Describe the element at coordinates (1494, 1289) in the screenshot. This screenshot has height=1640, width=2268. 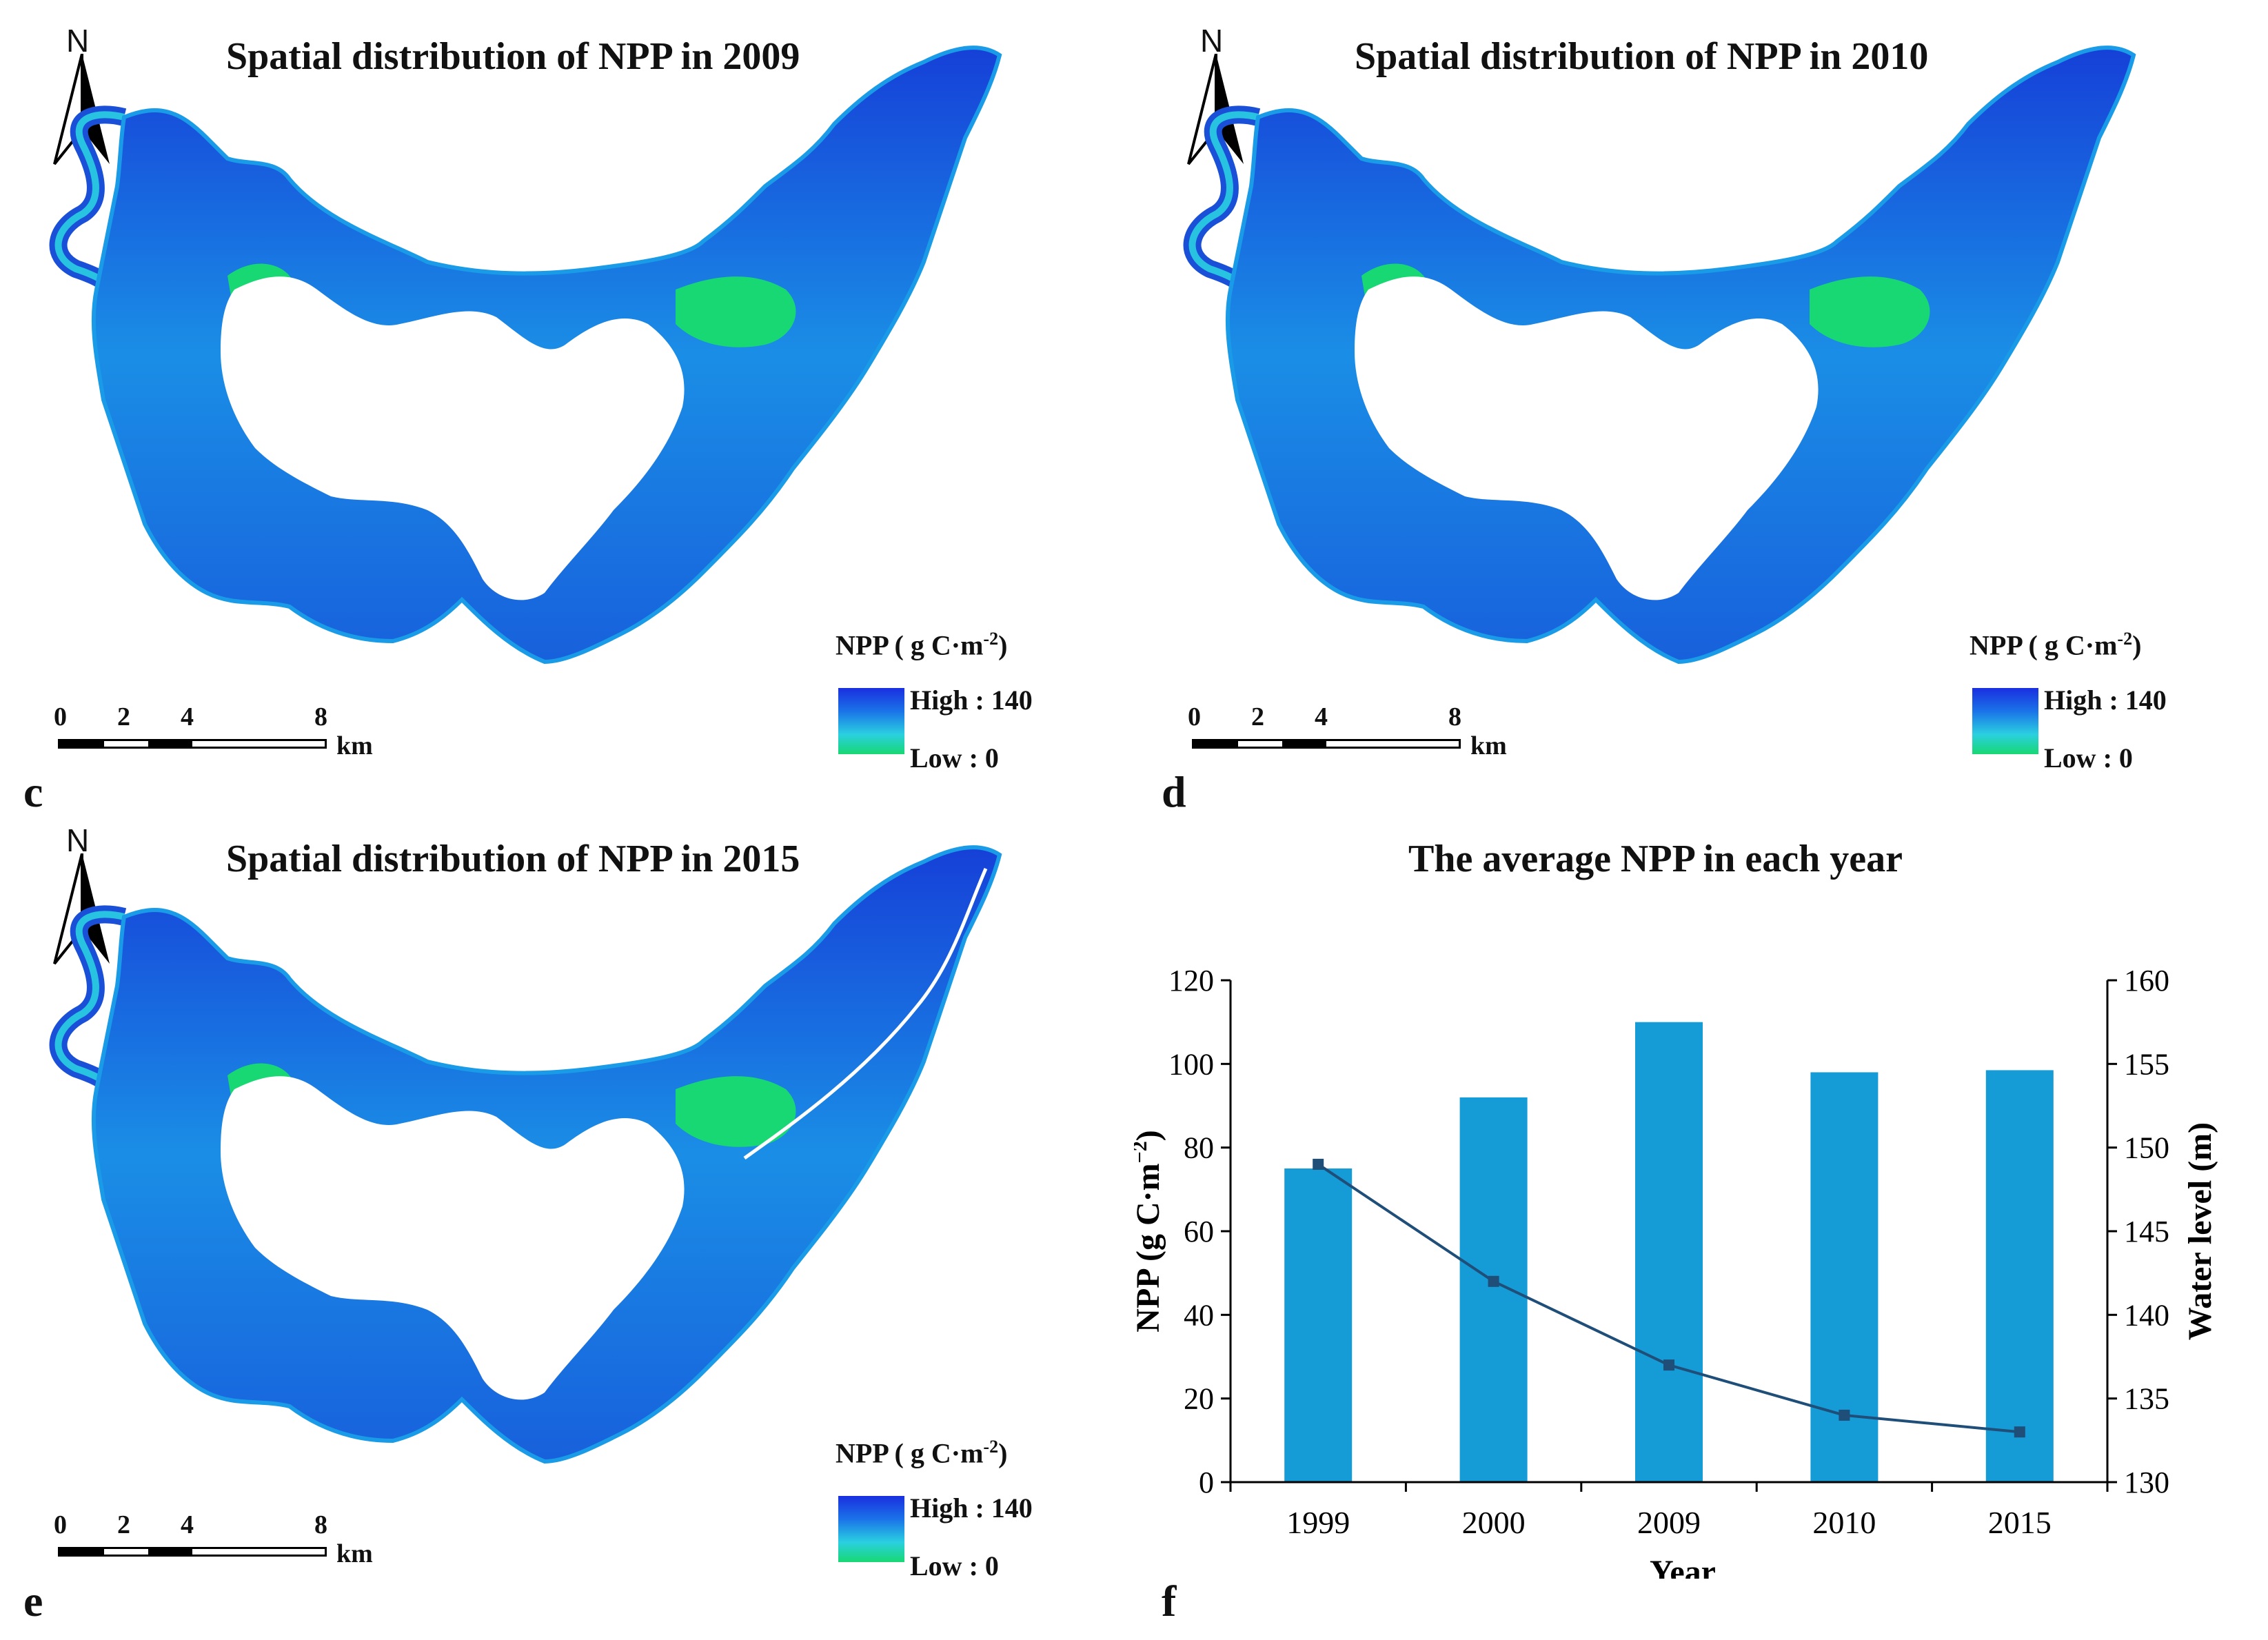
I see `bar-2000` at that location.